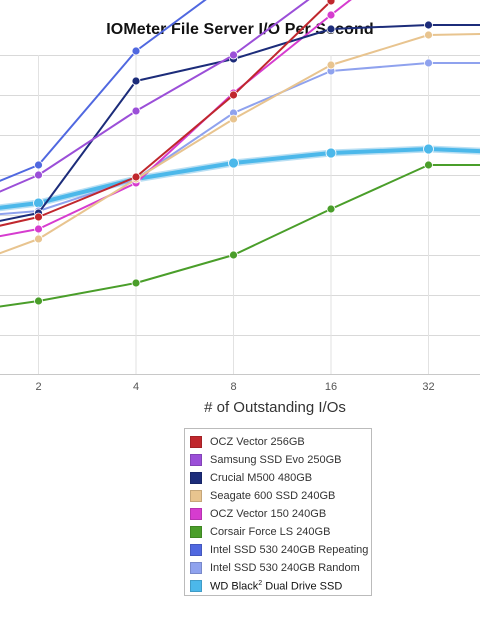  Describe the element at coordinates (261, 478) in the screenshot. I see `legend-label: Crucial M500 480GB` at that location.